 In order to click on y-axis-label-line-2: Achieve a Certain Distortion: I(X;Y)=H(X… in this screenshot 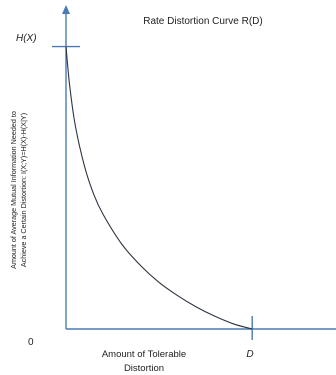, I will do `click(23, 190)`.